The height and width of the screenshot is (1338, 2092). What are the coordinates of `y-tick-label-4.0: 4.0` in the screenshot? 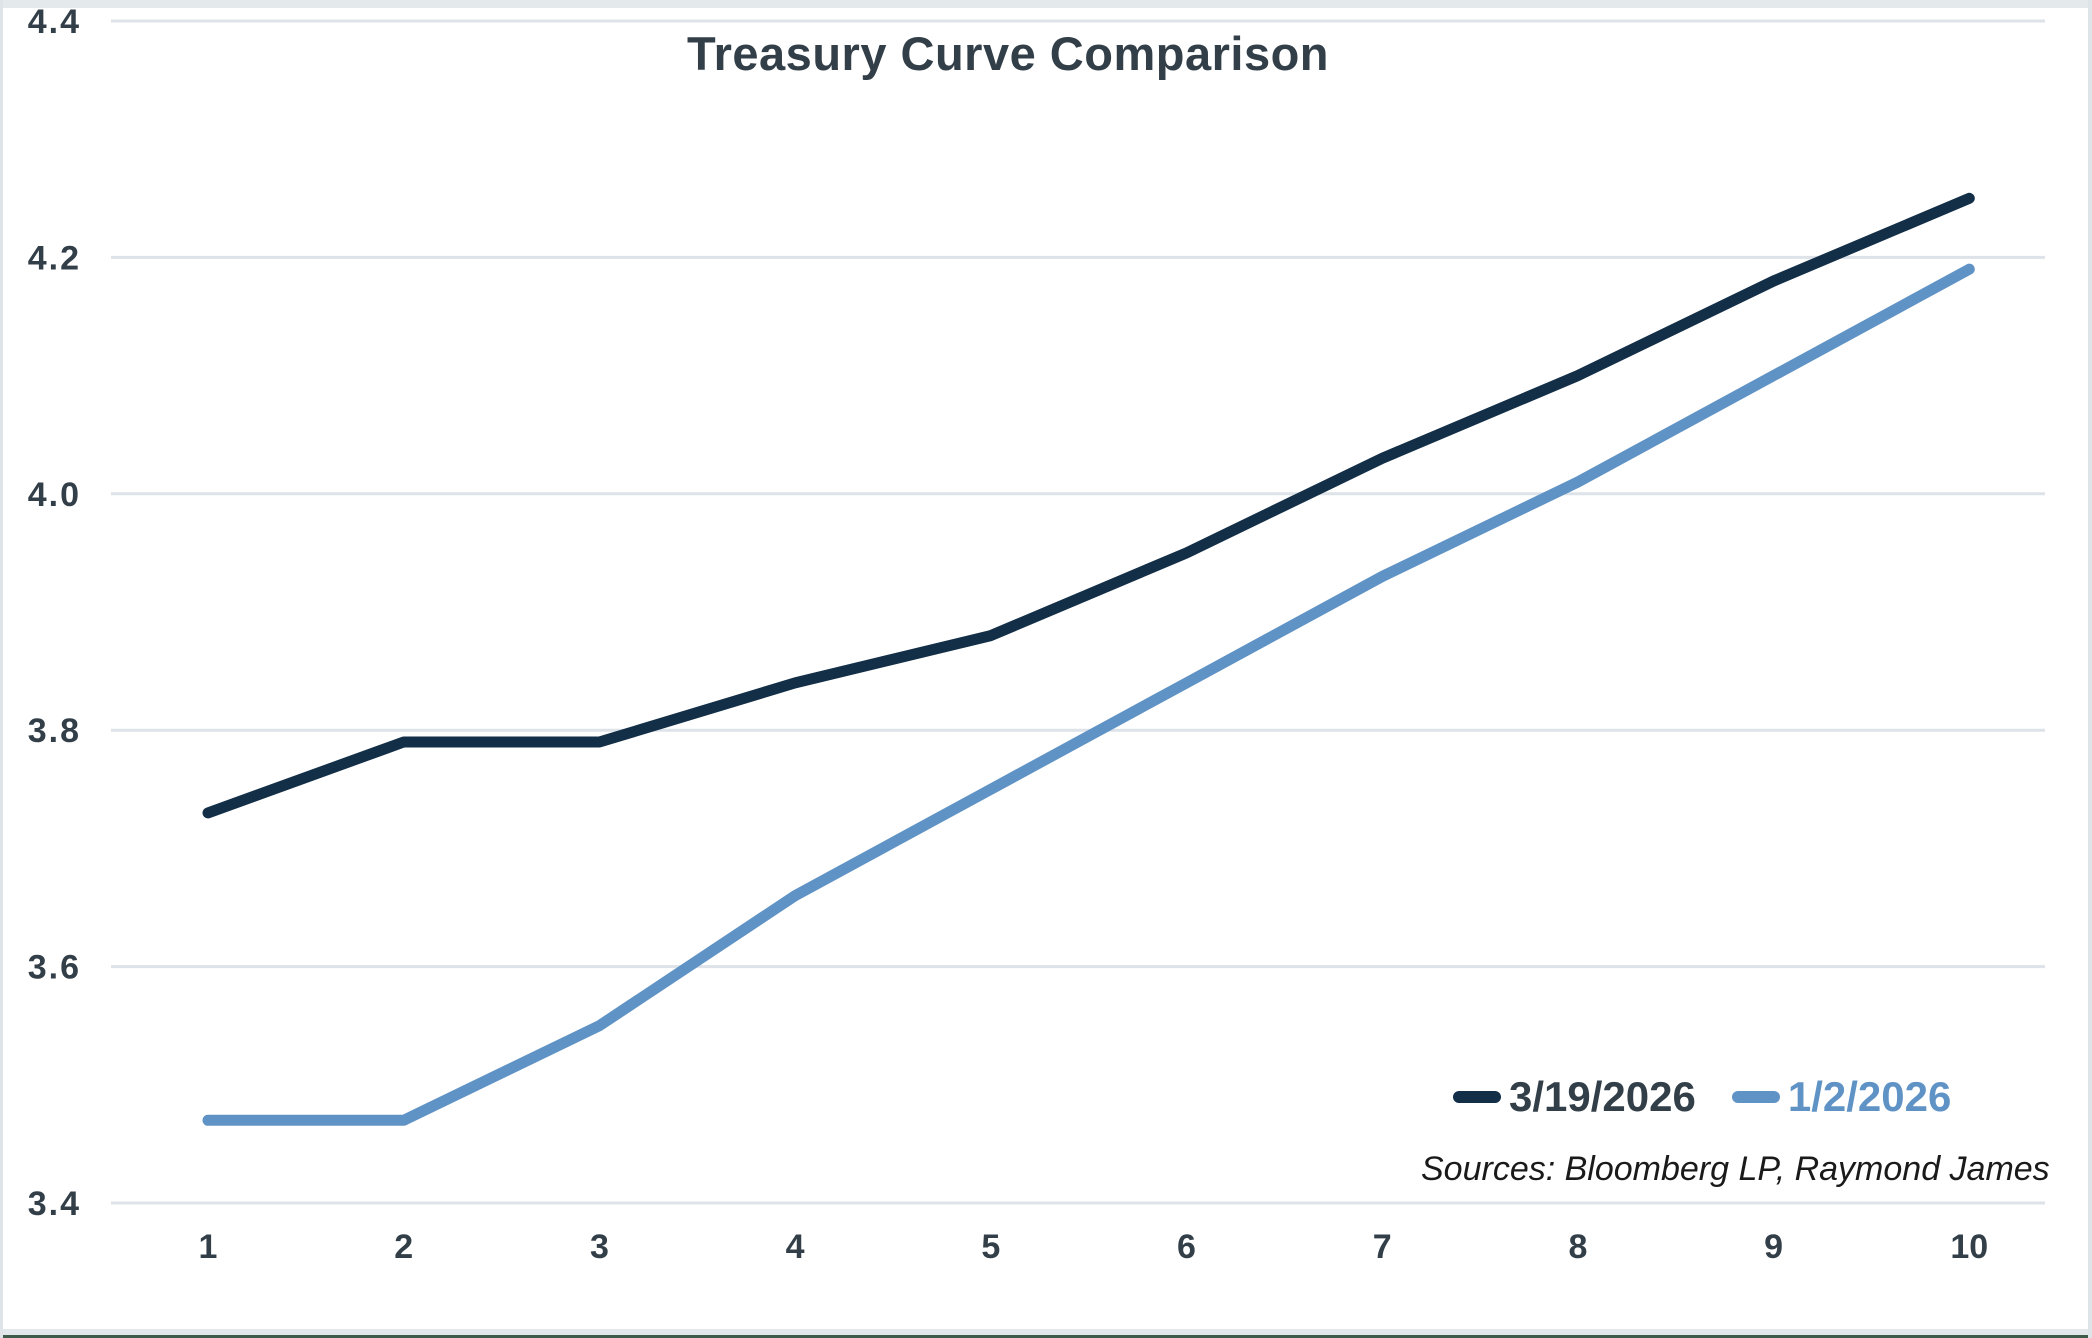 It's located at (54, 495).